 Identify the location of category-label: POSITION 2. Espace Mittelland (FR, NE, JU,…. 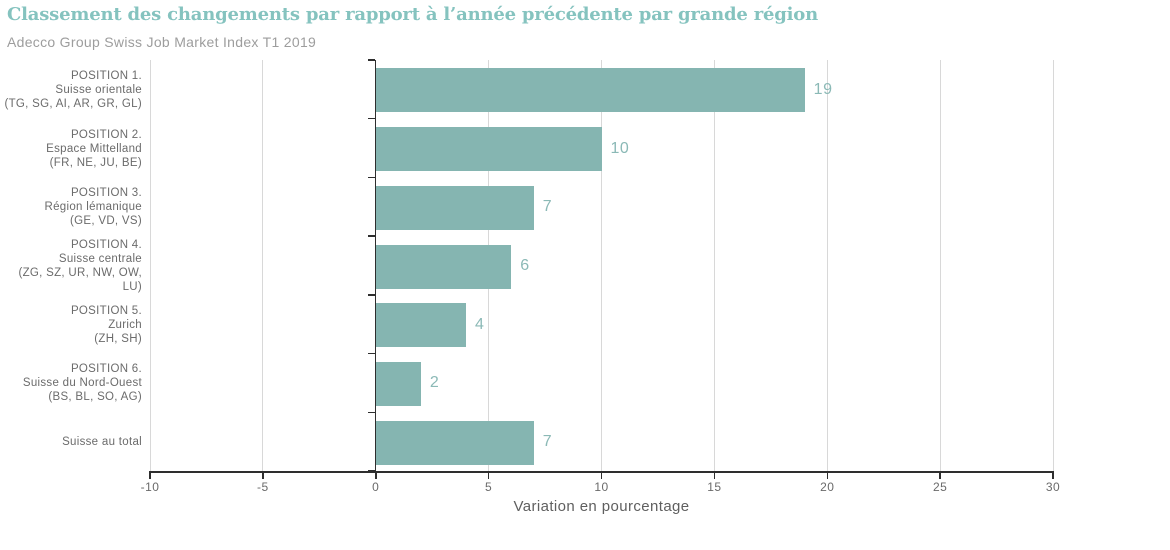
(71, 149).